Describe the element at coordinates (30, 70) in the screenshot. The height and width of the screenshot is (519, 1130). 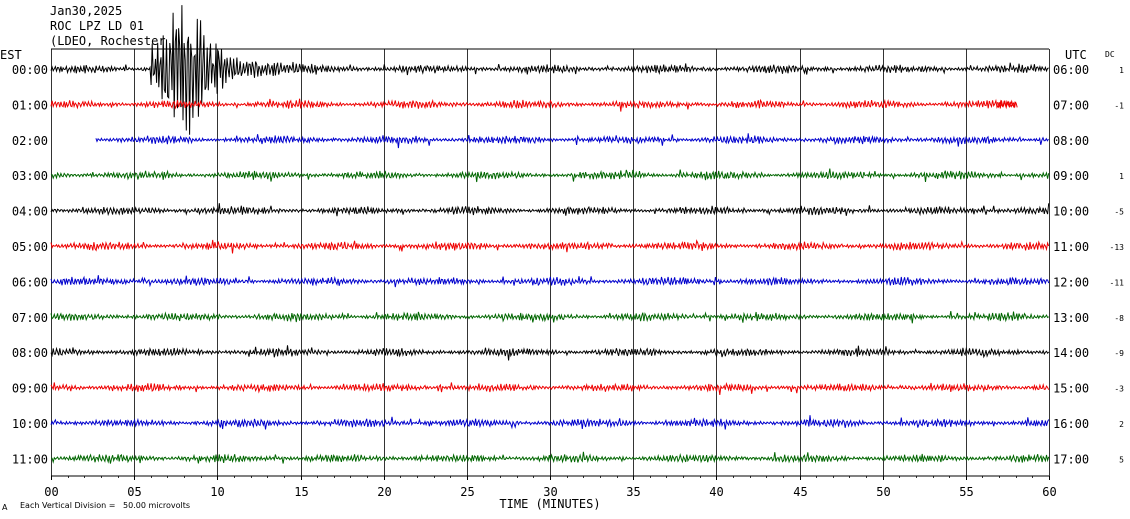
I see `row-label-left-00:00: 00:00` at that location.